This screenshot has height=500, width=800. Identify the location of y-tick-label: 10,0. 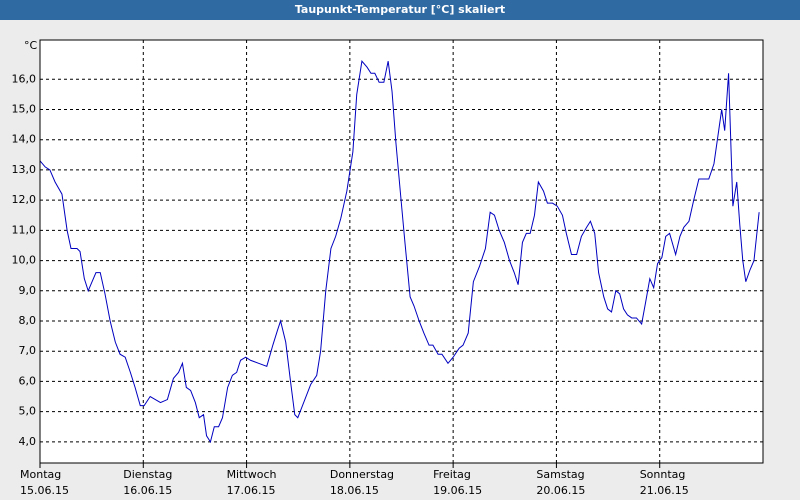
(24, 260).